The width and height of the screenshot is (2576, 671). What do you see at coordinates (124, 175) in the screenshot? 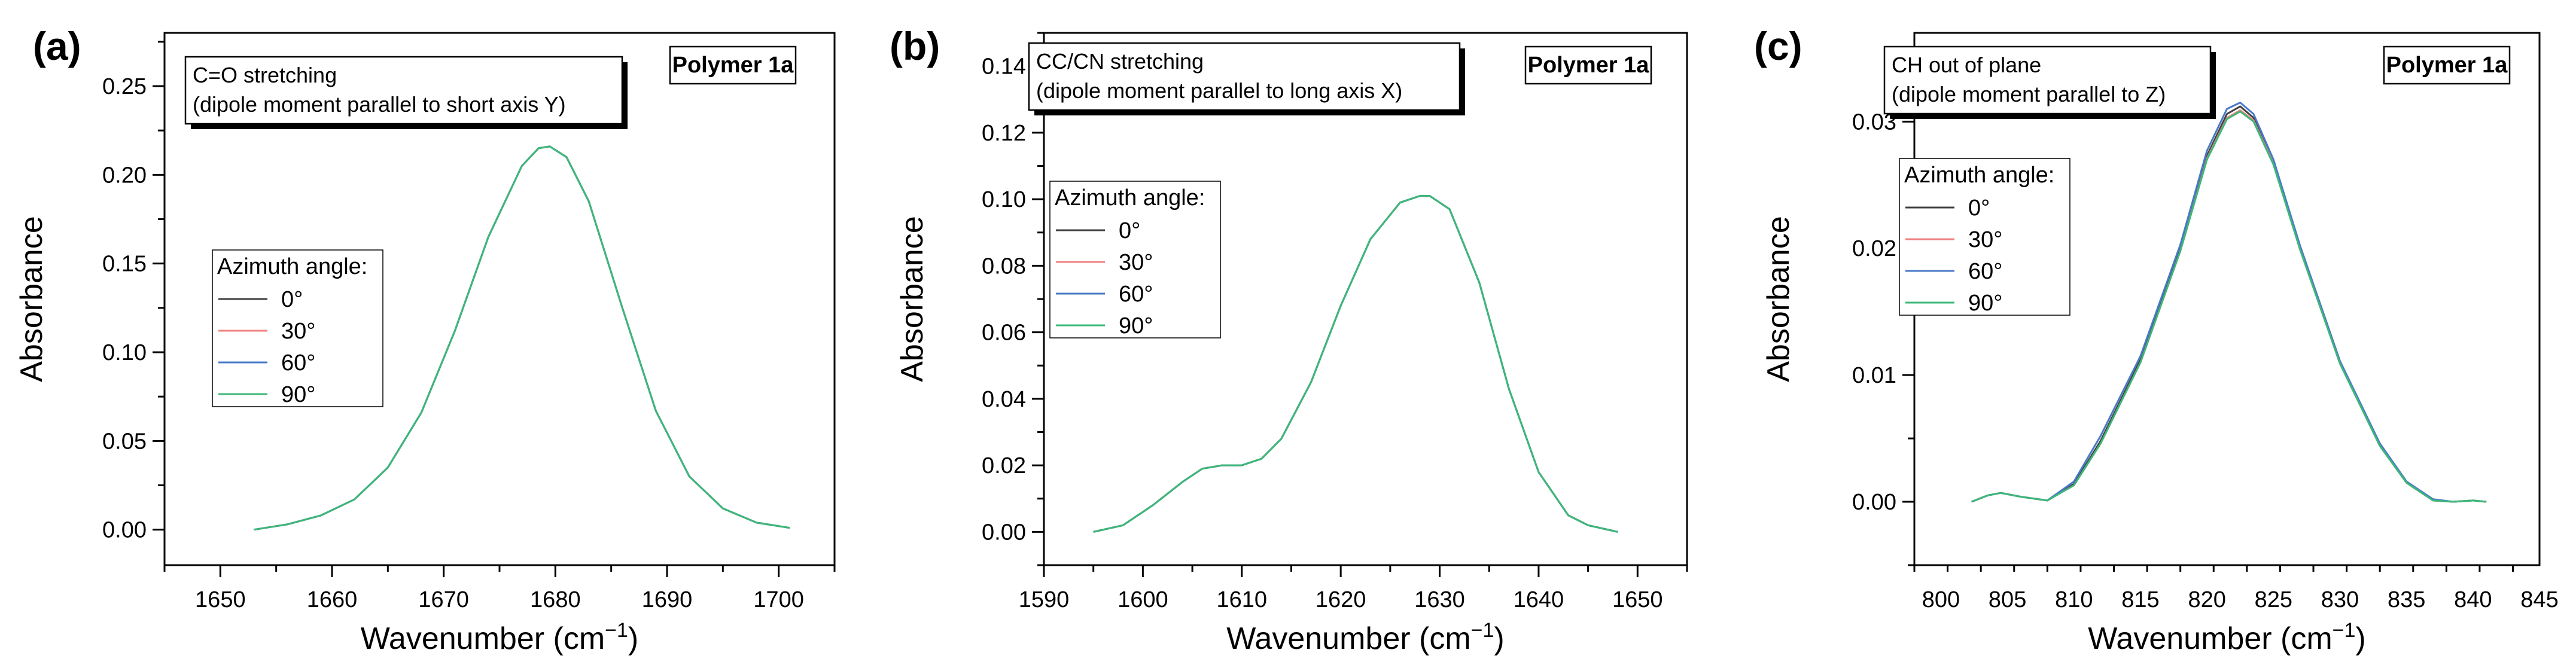
I see `y-tick-label: 0.20` at bounding box center [124, 175].